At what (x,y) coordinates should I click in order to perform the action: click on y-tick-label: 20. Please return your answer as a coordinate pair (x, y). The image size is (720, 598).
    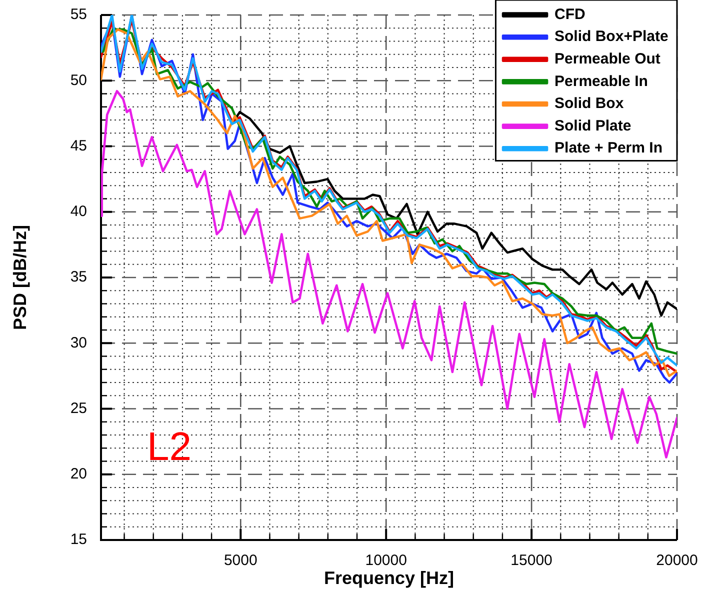
    Looking at the image, I should click on (78, 474).